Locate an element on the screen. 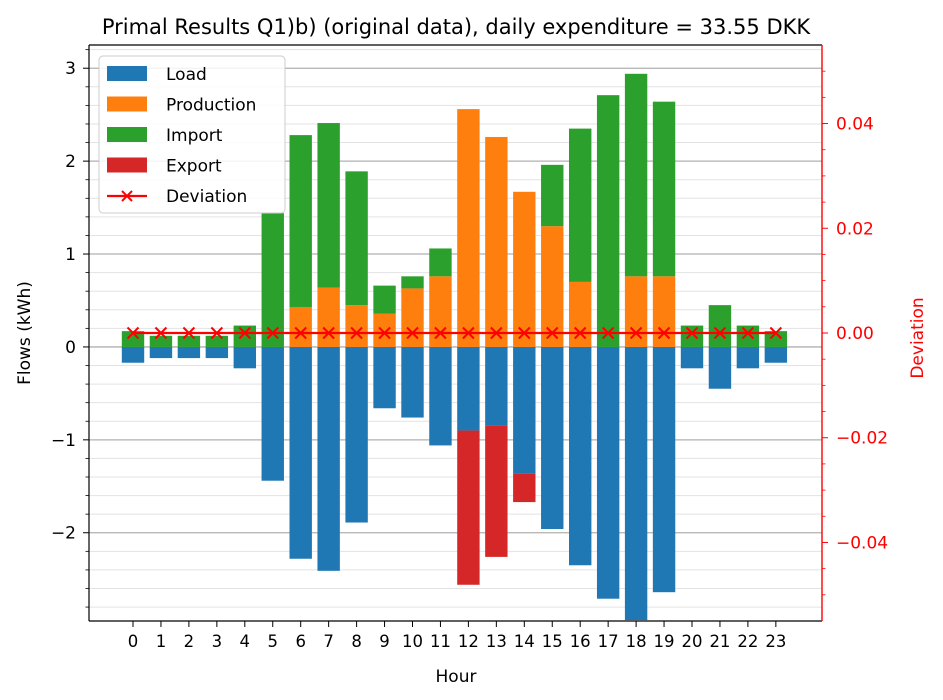 Image resolution: width=943 pixels, height=700 pixels. y2-tick-label: 0.00 is located at coordinates (855, 334).